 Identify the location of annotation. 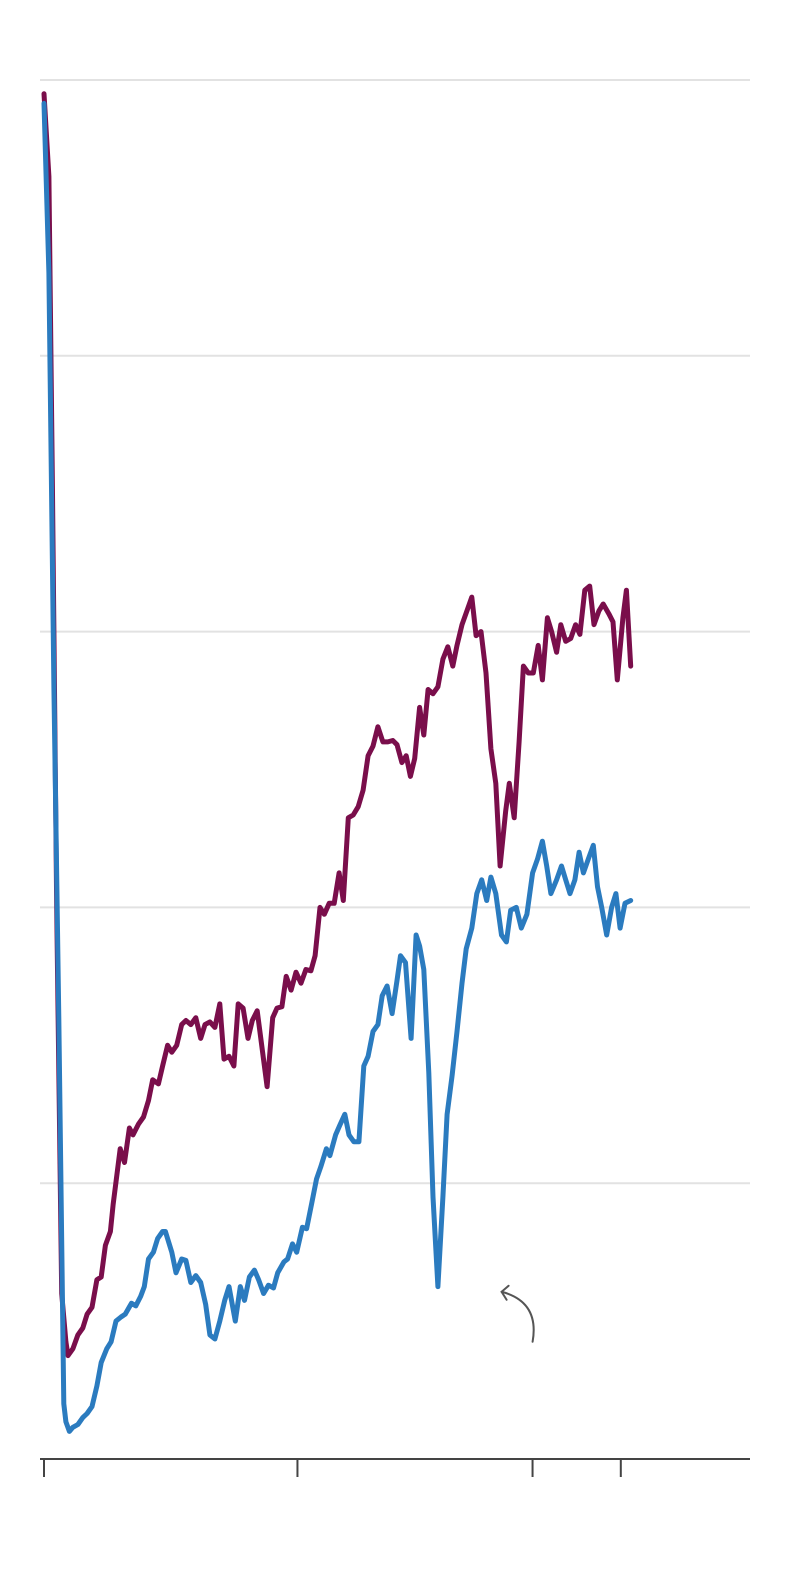
(517, 1313).